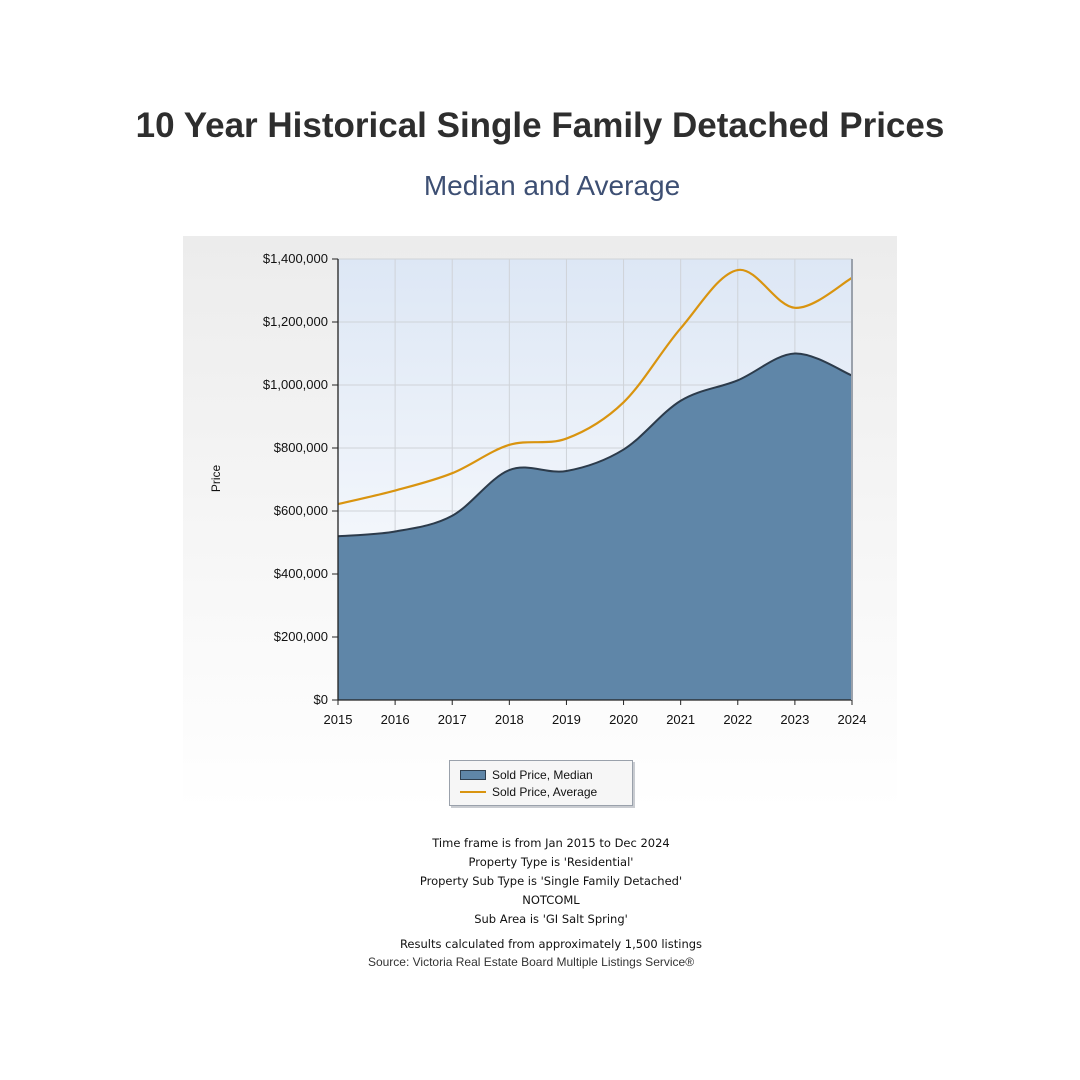 This screenshot has width=1080, height=1080. I want to click on x-tick-label: 2023, so click(794, 719).